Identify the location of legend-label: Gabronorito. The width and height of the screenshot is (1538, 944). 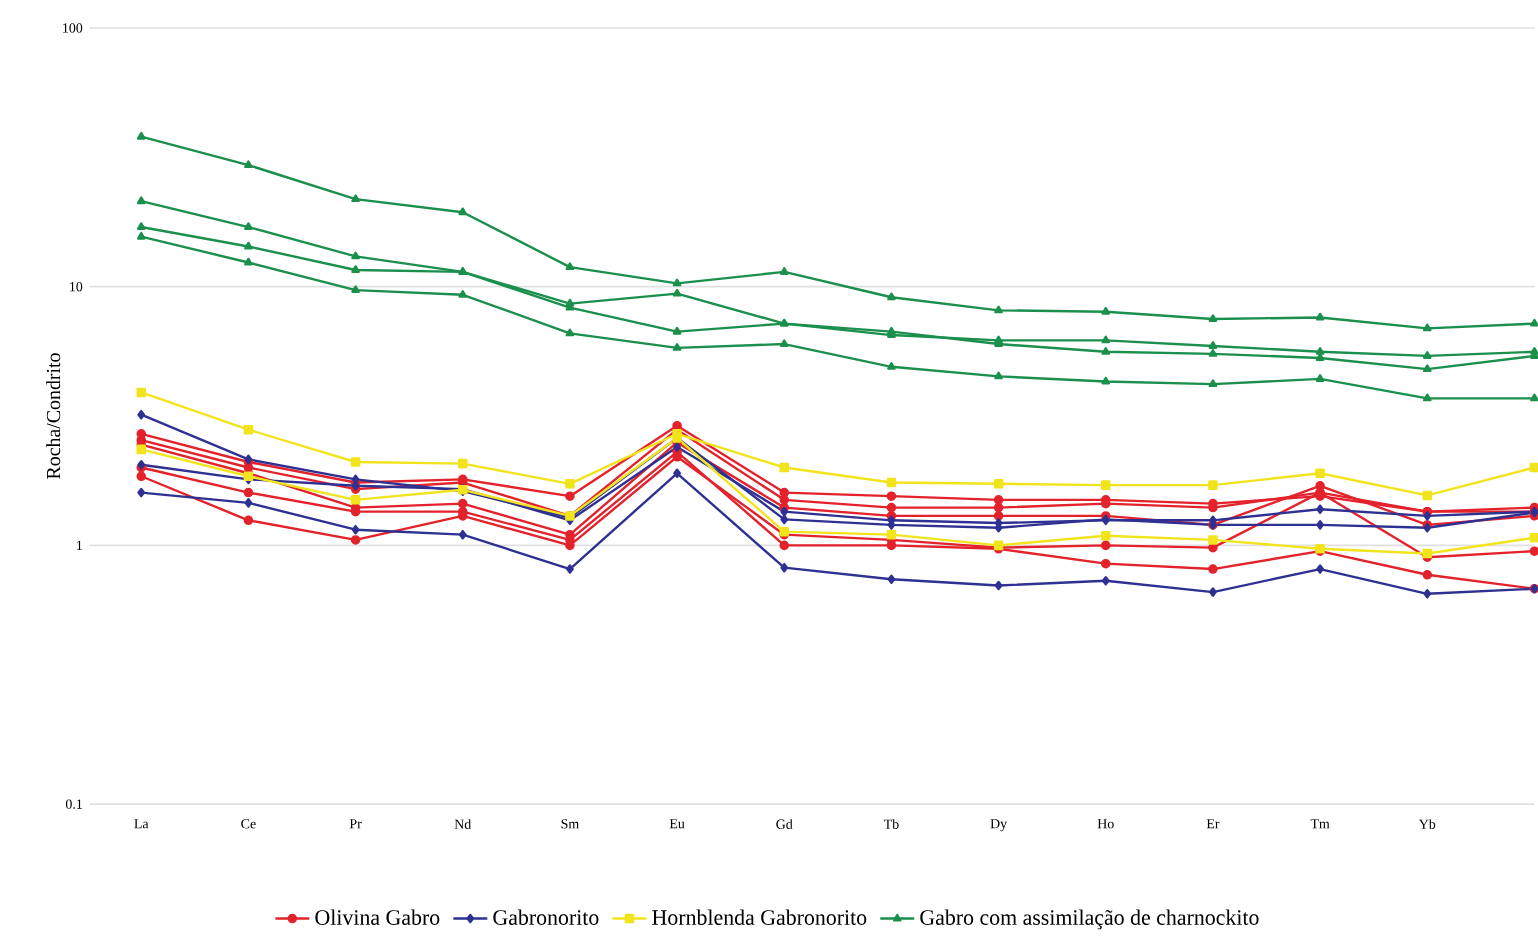
(546, 917).